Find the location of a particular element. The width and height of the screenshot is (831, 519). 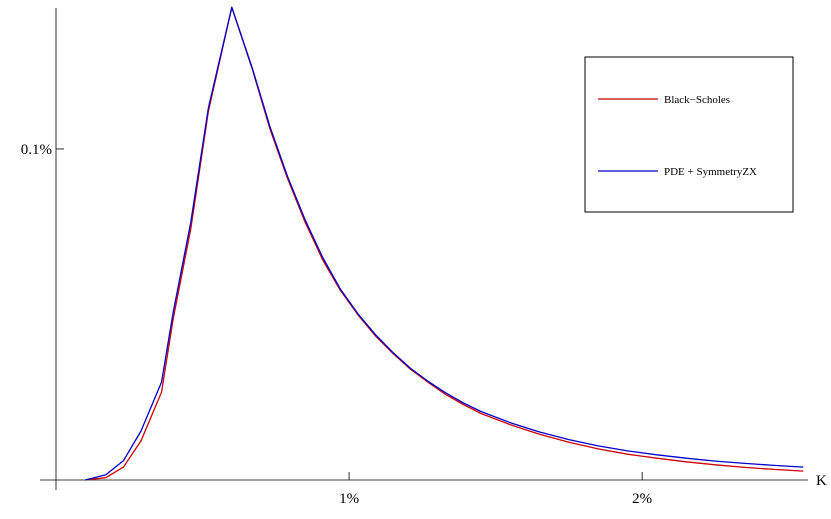

x-axis-label: K is located at coordinates (821, 481).